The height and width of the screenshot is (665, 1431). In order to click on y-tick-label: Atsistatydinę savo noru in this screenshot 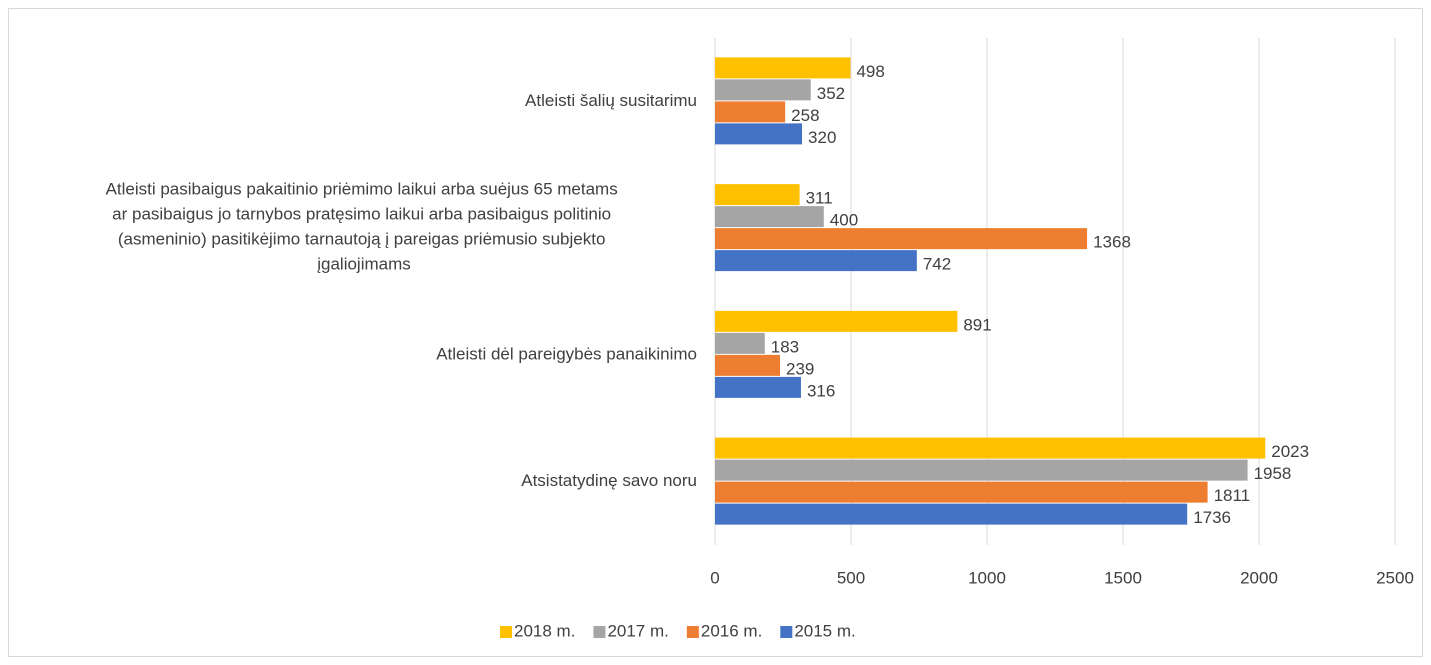, I will do `click(609, 480)`.